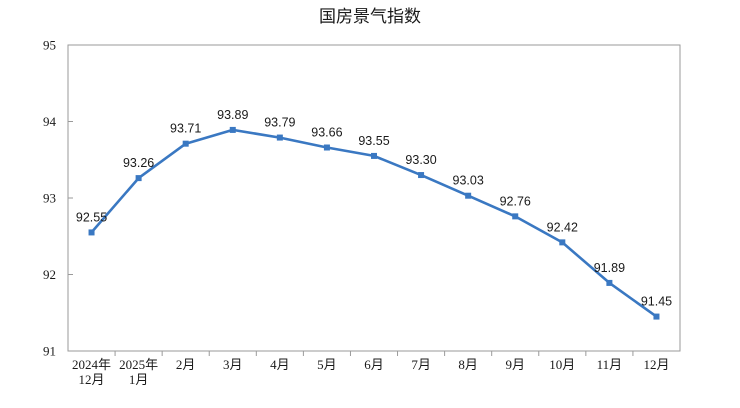  What do you see at coordinates (370, 17) in the screenshot?
I see `chart-title: 国房景气指数` at bounding box center [370, 17].